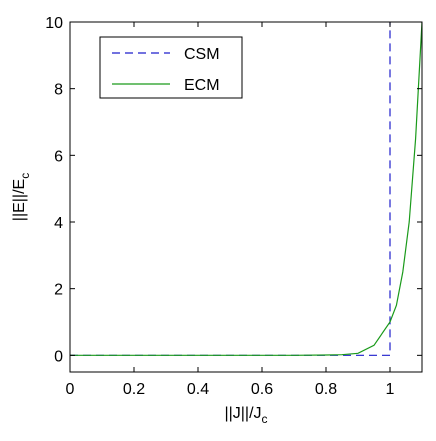 This screenshot has width=436, height=441. I want to click on y-tick-label: 0, so click(58, 356).